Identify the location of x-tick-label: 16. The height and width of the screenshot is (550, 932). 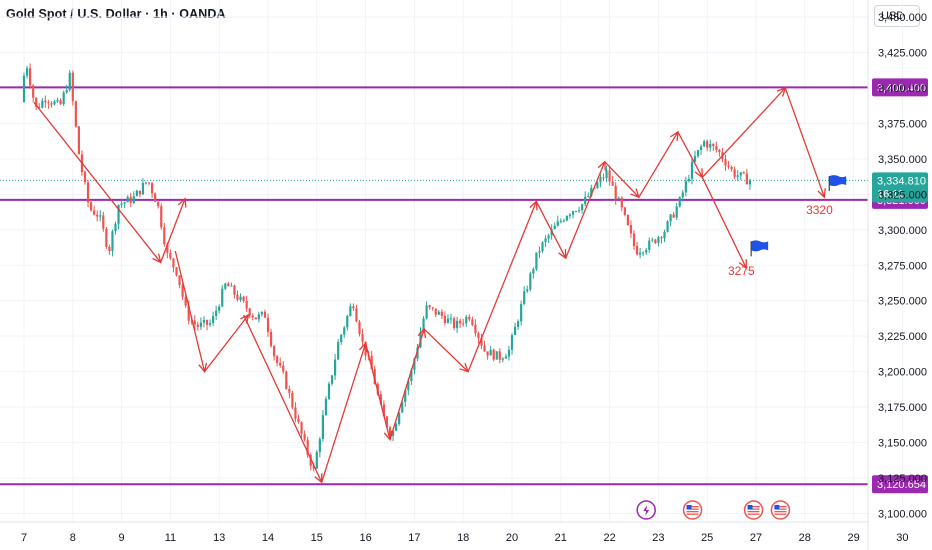
(365, 538).